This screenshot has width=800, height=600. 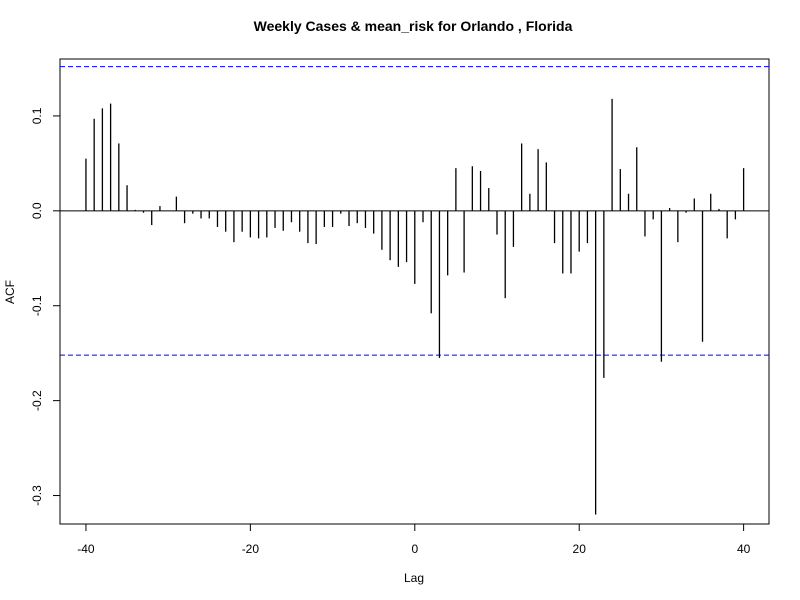 What do you see at coordinates (414, 539) in the screenshot?
I see `x-axis: -40 -20 0 20 40` at bounding box center [414, 539].